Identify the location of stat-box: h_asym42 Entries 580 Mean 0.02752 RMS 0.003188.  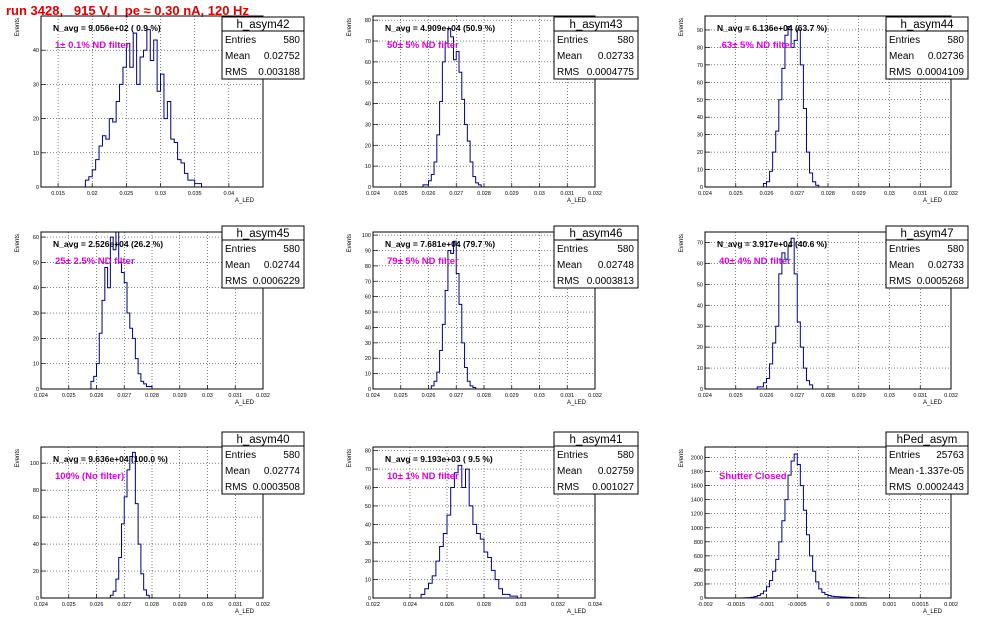
(263, 48).